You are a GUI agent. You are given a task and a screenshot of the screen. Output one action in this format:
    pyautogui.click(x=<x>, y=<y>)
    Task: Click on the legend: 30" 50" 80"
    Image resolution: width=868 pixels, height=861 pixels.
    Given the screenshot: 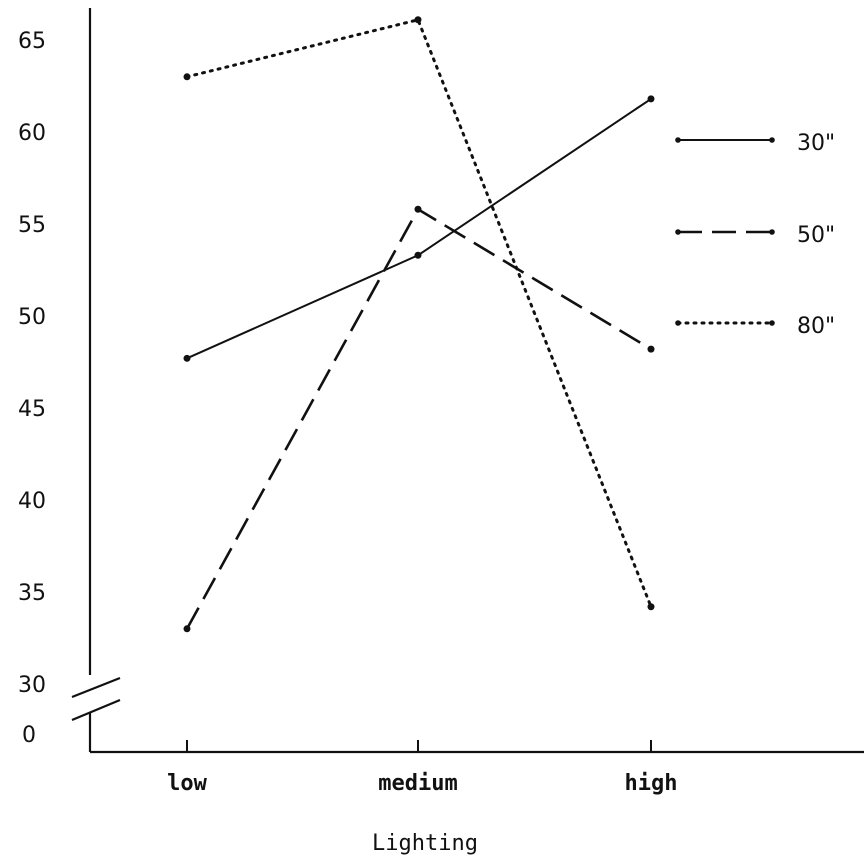 What is the action you would take?
    pyautogui.click(x=755, y=235)
    